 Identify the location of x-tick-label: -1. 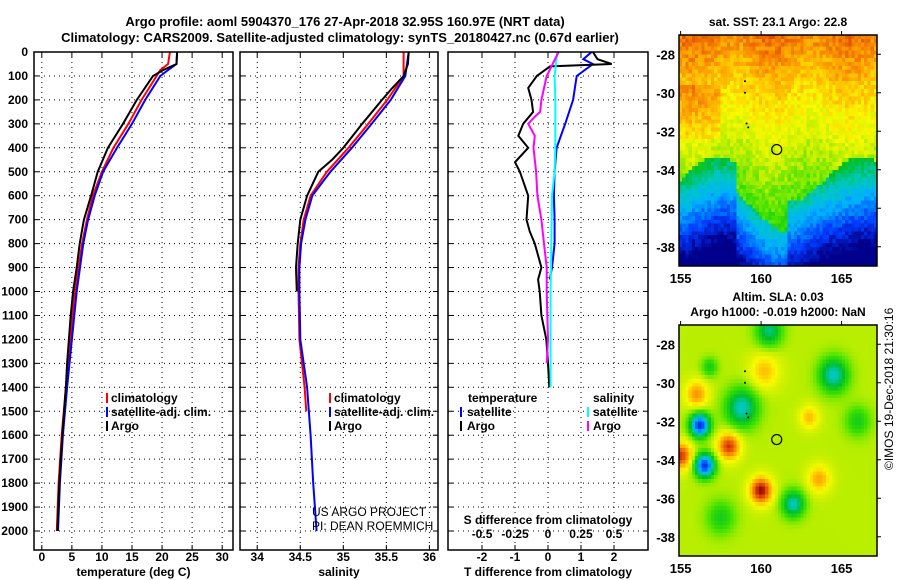
(515, 557).